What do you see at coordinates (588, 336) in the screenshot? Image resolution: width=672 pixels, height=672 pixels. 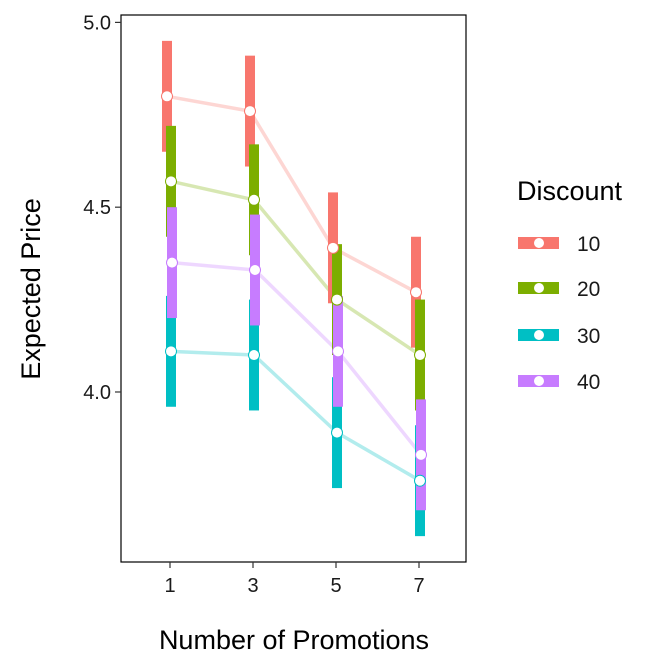 I see `legend-label-30: 30` at bounding box center [588, 336].